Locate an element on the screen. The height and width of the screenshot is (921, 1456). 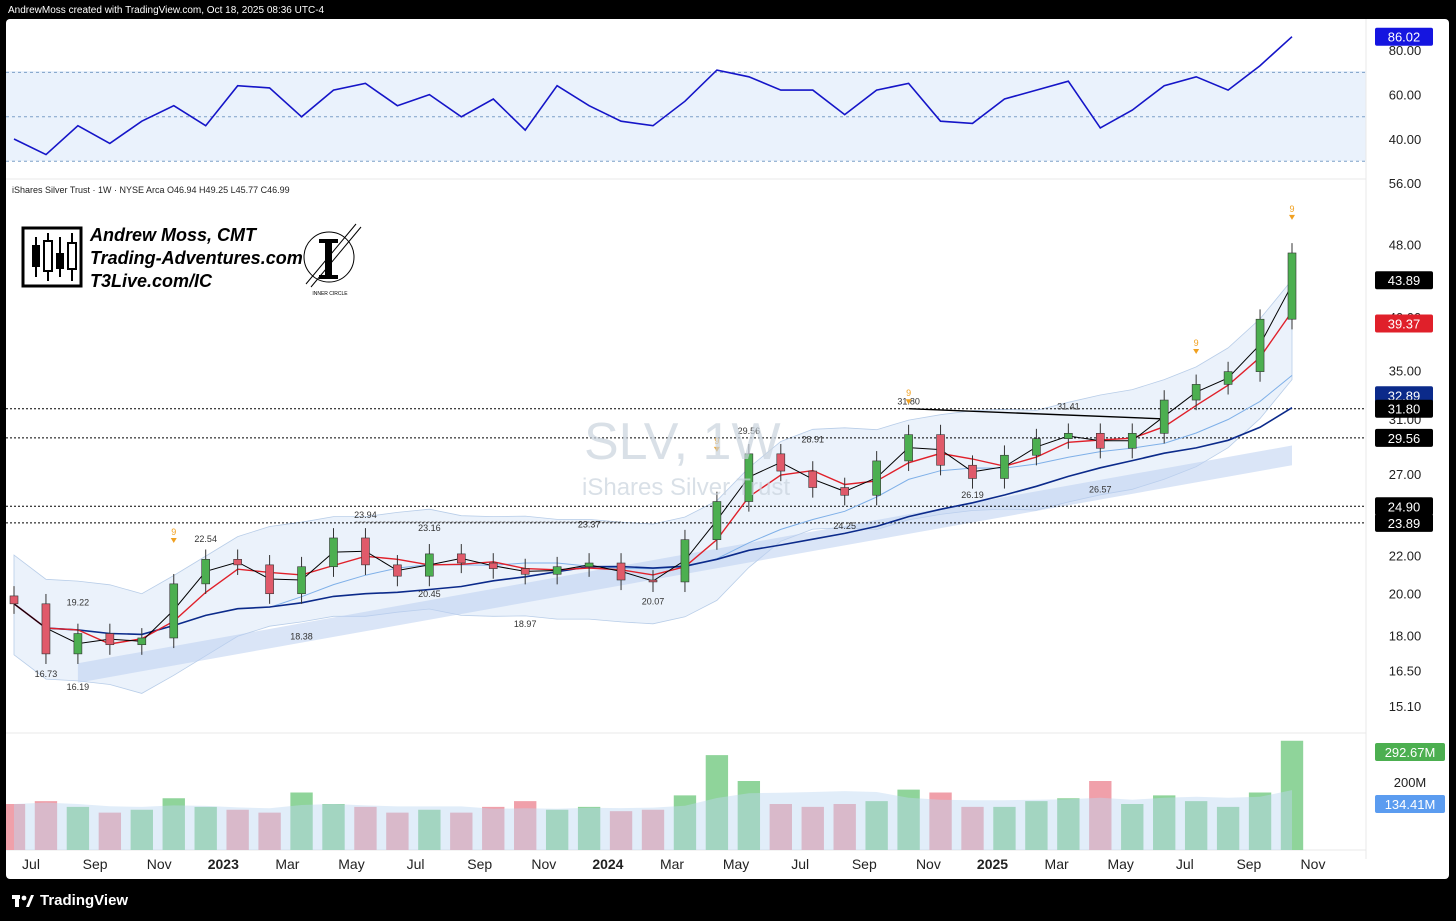
time-axis-label: Nov is located at coordinates (543, 864).